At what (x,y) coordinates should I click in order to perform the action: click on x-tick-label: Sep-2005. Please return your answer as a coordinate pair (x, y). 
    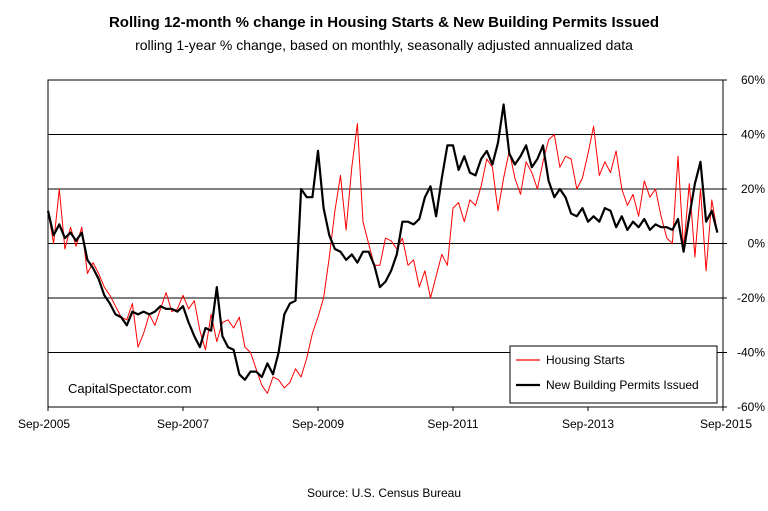
    Looking at the image, I should click on (44, 424).